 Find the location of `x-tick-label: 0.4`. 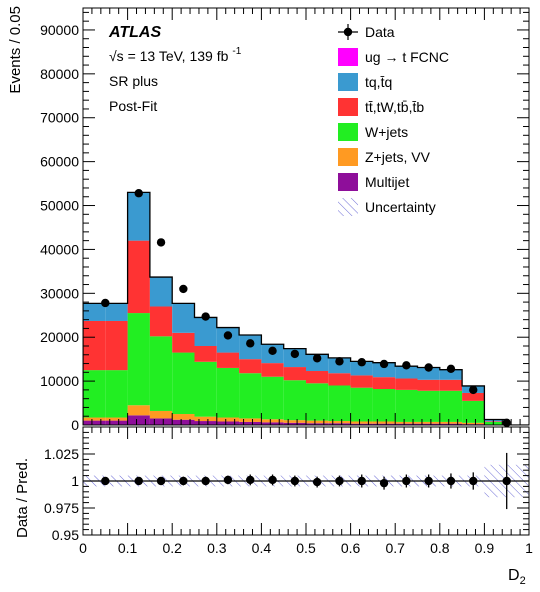

x-tick-label: 0.4 is located at coordinates (262, 548).